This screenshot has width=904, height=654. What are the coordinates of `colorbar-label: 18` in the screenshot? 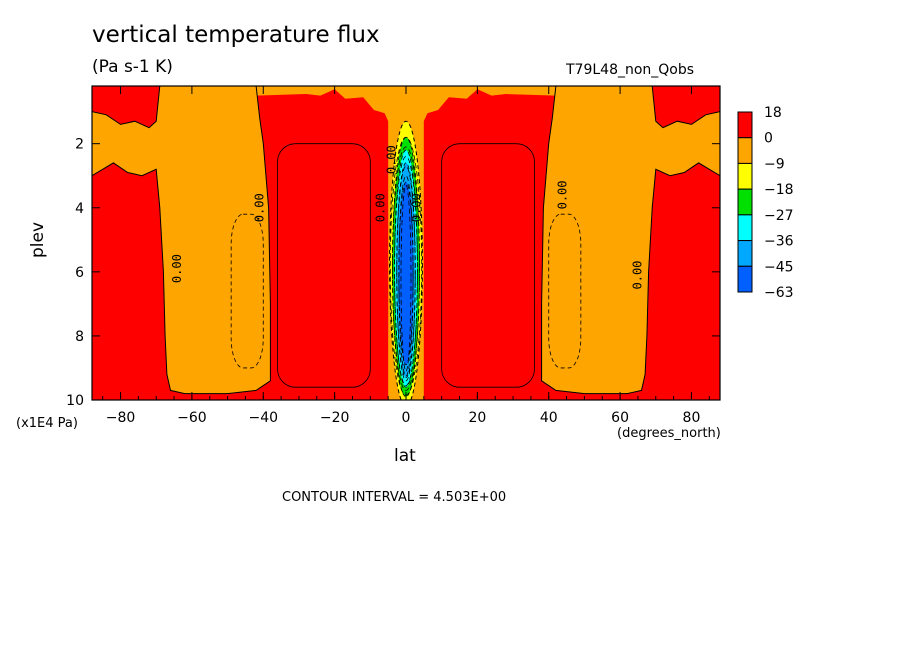 It's located at (773, 113).